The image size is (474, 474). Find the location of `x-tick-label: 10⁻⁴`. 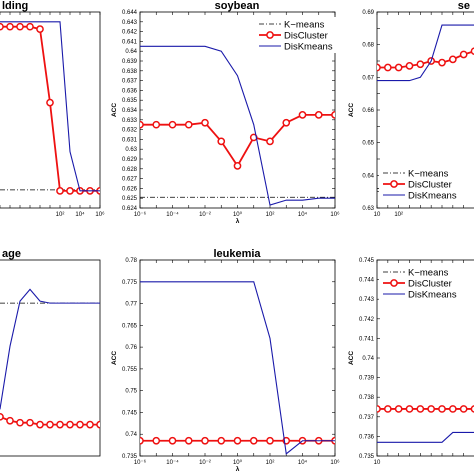

x-tick-label: 10⁻⁴ is located at coordinates (172, 214).